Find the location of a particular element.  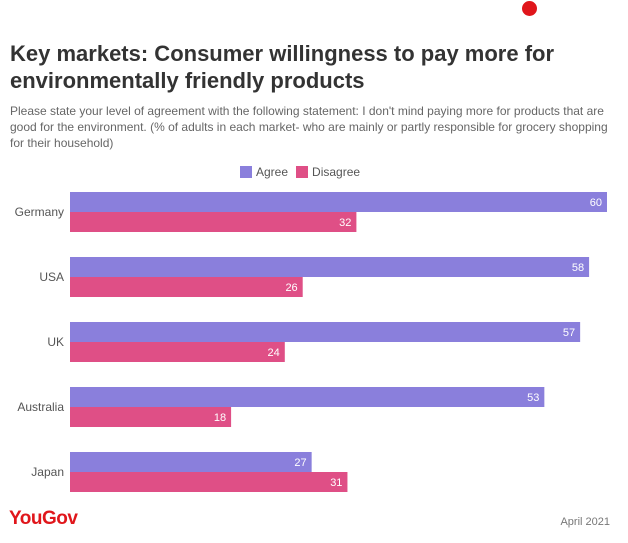

category-label: Germany is located at coordinates (39, 212).